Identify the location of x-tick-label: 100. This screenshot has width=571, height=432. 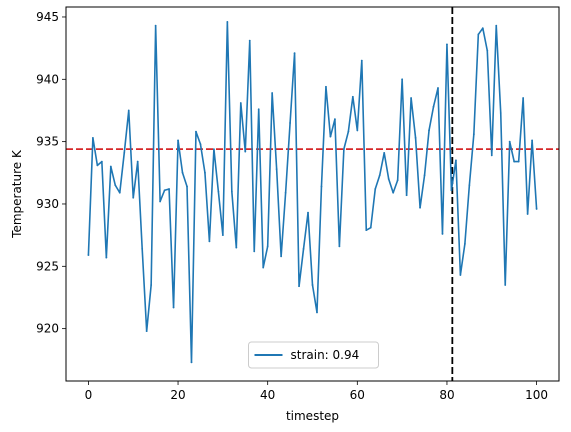
(536, 395).